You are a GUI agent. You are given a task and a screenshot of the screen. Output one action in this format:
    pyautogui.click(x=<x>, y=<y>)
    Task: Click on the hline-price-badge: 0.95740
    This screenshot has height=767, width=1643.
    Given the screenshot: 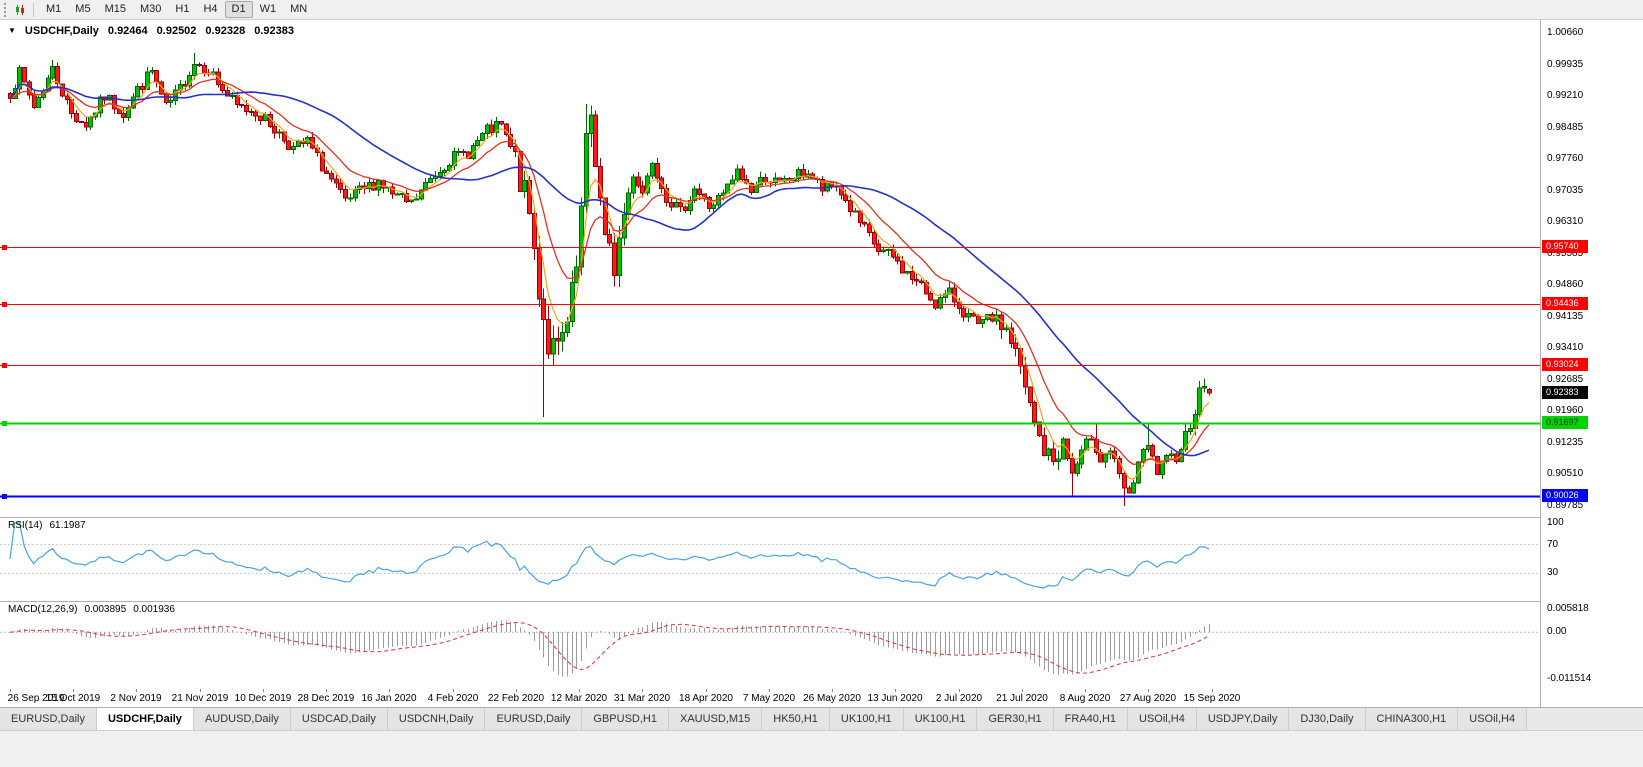 What is the action you would take?
    pyautogui.click(x=1565, y=246)
    